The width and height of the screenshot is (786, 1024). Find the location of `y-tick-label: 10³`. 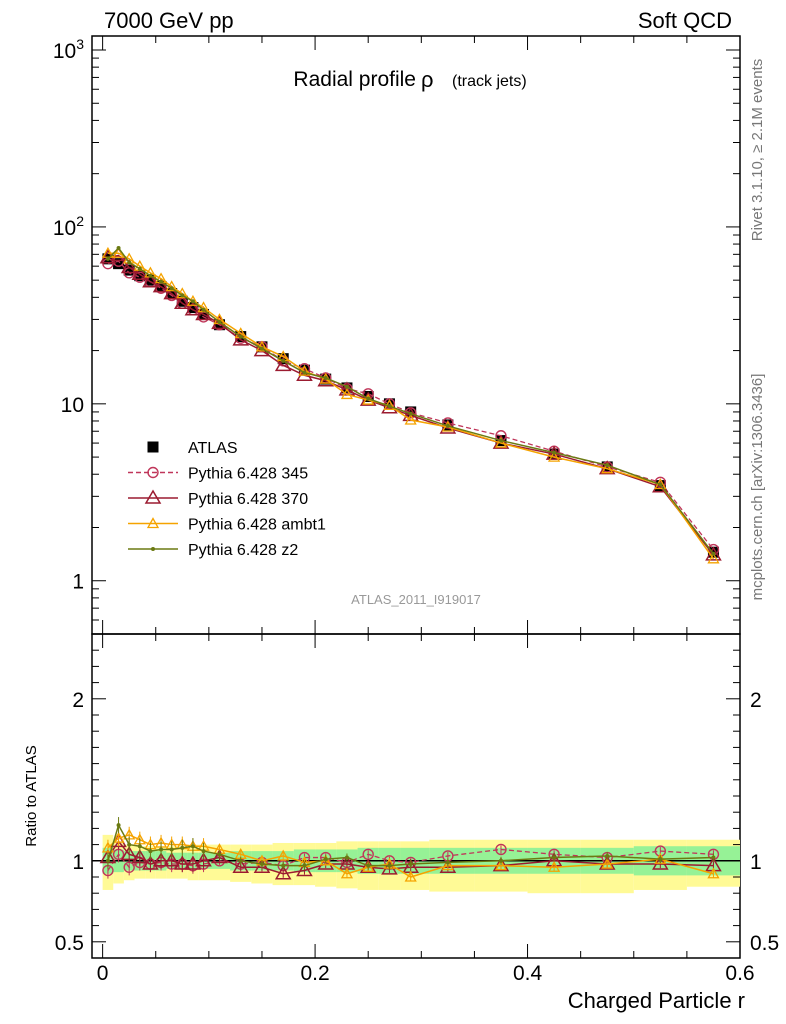

y-tick-label: 10³ is located at coordinates (68, 49).